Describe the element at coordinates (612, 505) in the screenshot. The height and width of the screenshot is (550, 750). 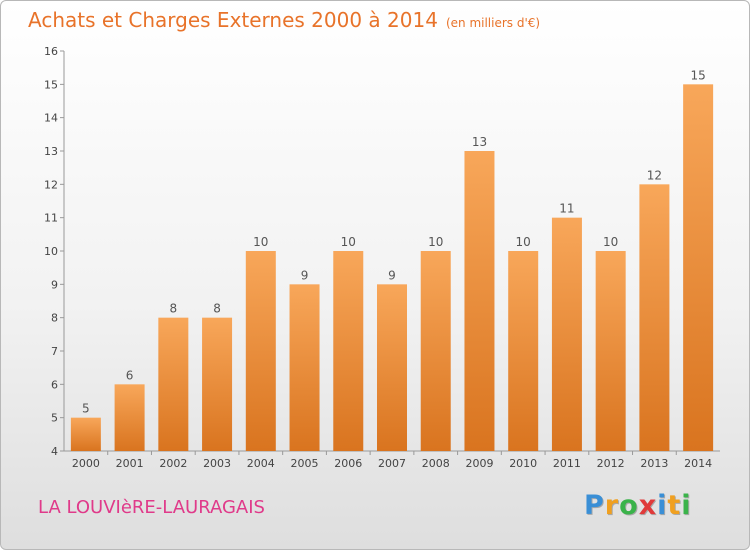
I see `logo-letter: r` at that location.